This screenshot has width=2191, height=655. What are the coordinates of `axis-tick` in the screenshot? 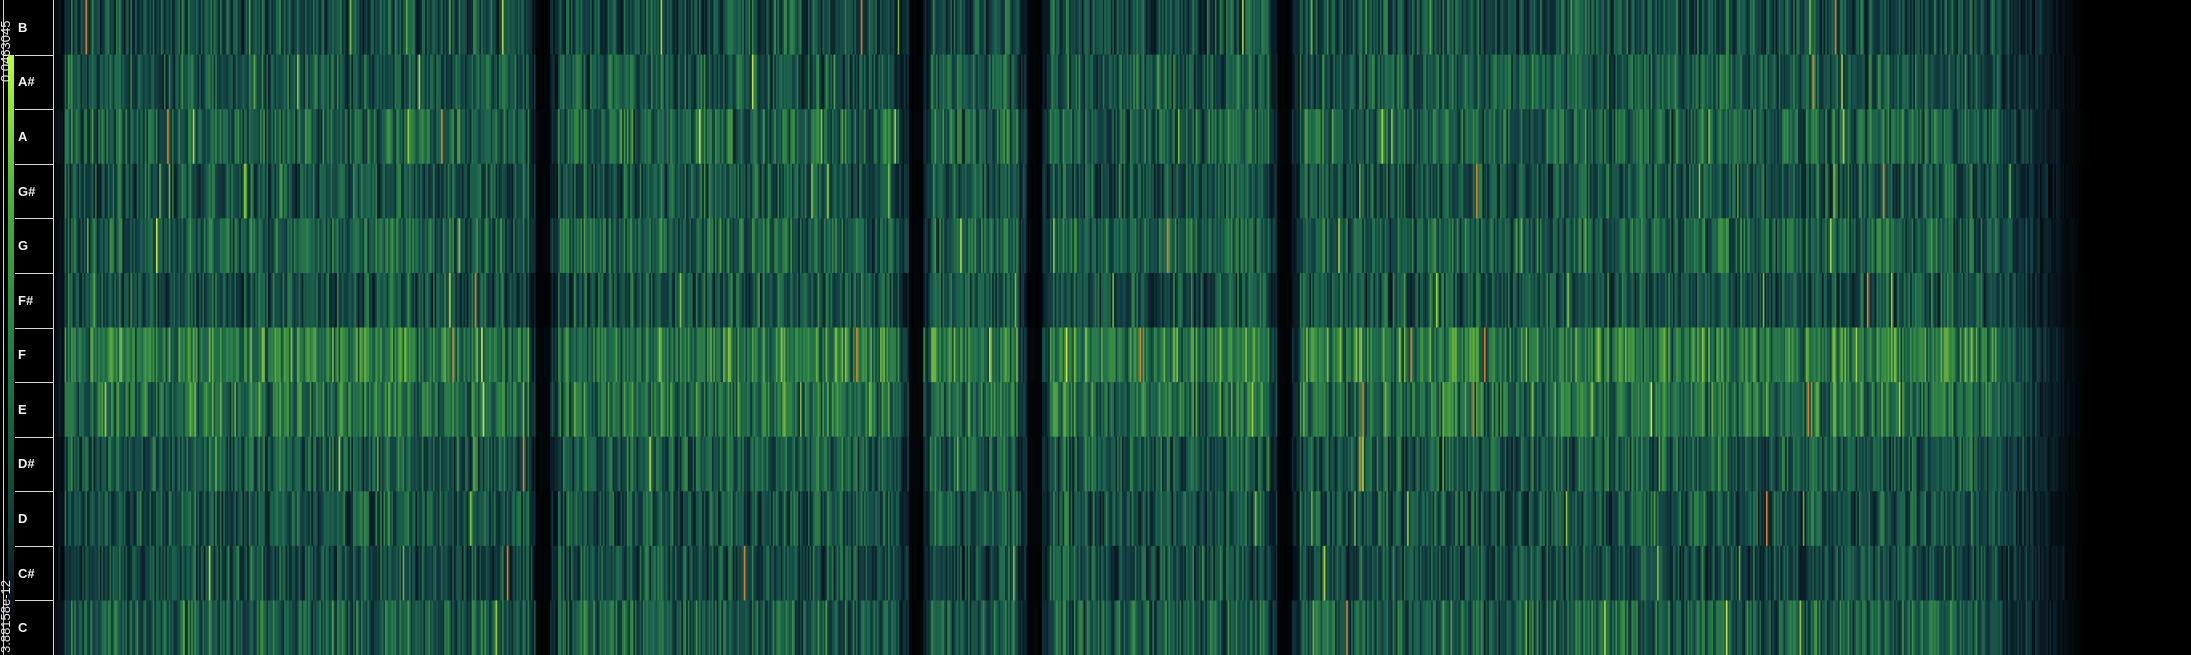 It's located at (34, 546).